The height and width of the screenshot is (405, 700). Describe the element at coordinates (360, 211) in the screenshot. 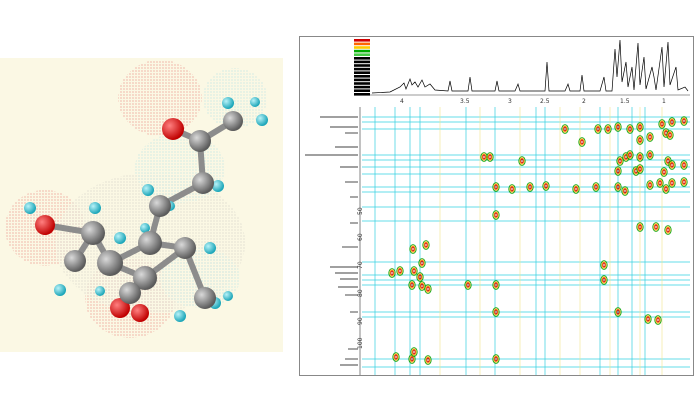

I see `y-tick: 50` at that location.